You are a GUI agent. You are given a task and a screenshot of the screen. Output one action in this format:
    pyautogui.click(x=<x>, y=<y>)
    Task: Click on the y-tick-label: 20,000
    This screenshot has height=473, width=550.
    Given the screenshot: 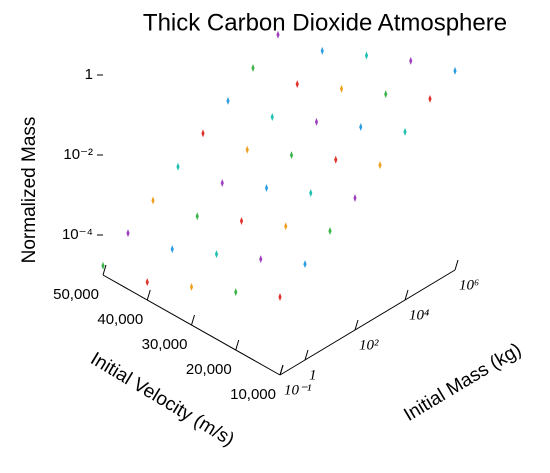 What is the action you would take?
    pyautogui.click(x=209, y=369)
    